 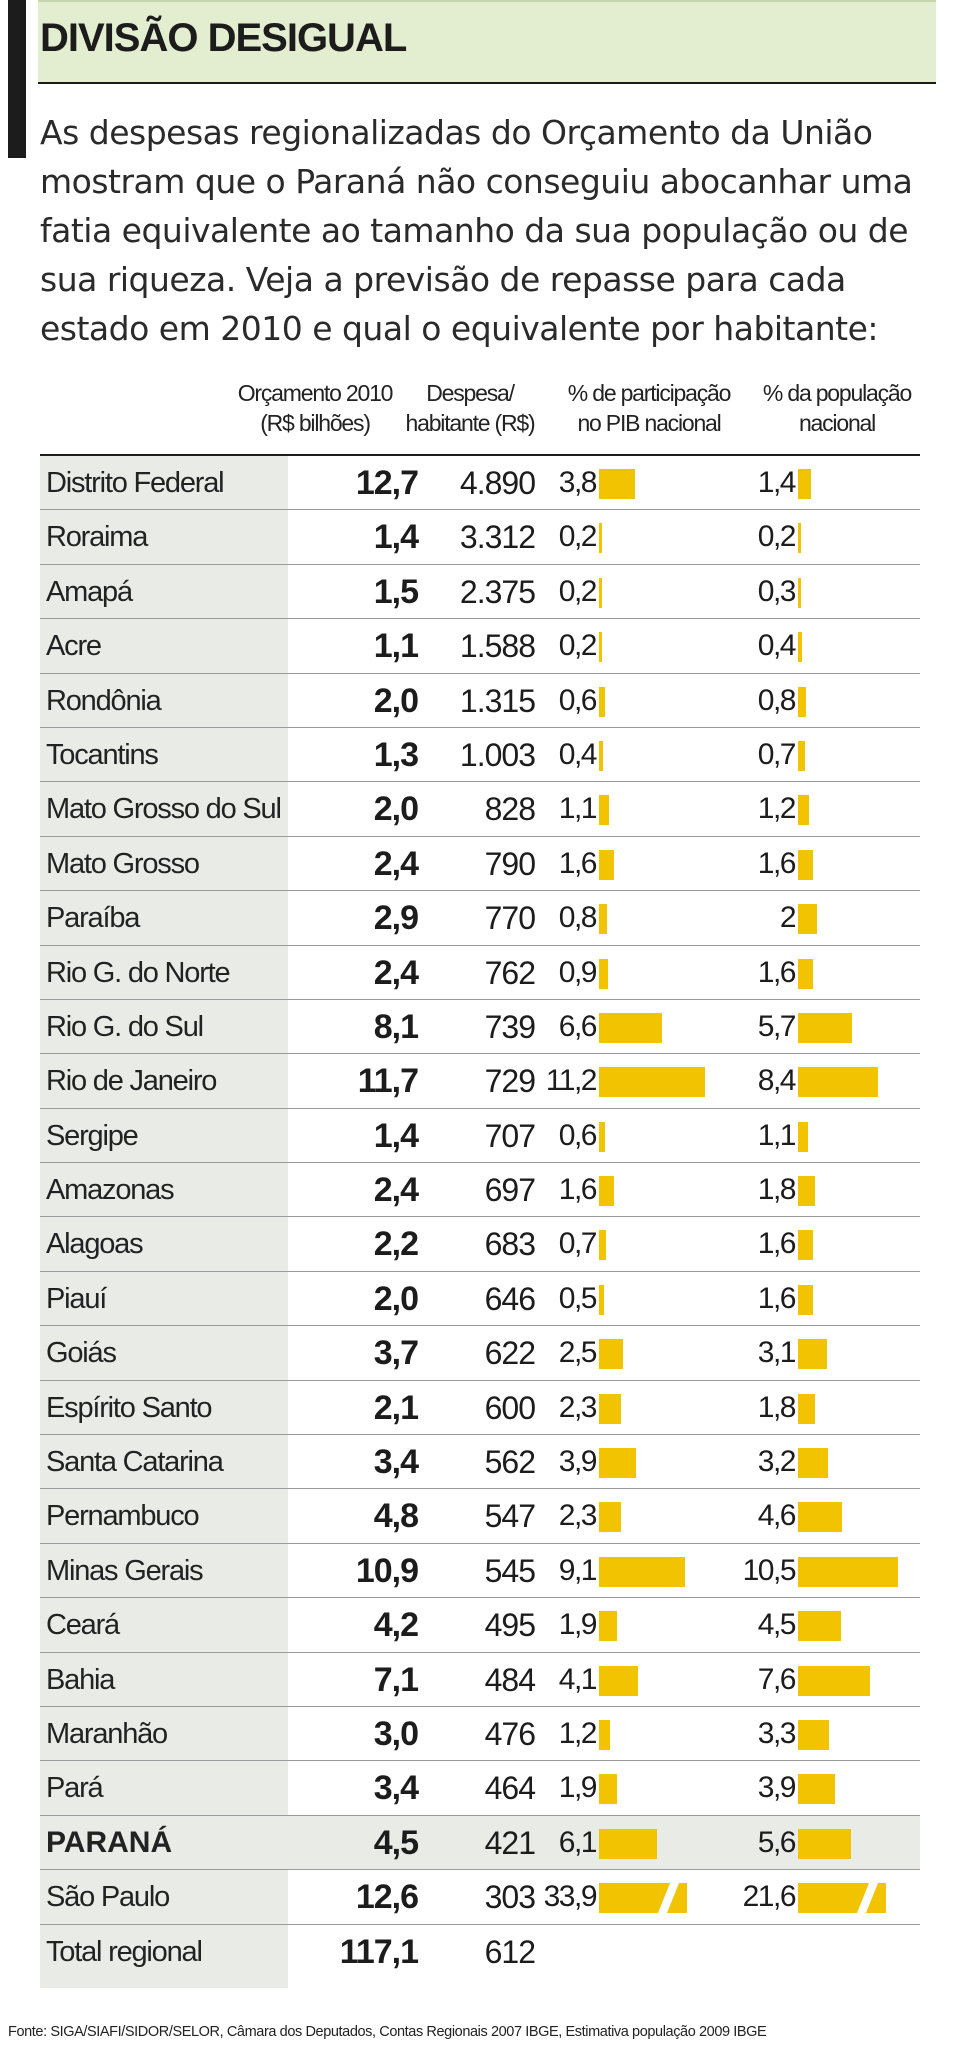 I want to click on state-name: Minas Gerais, so click(x=125, y=1570).